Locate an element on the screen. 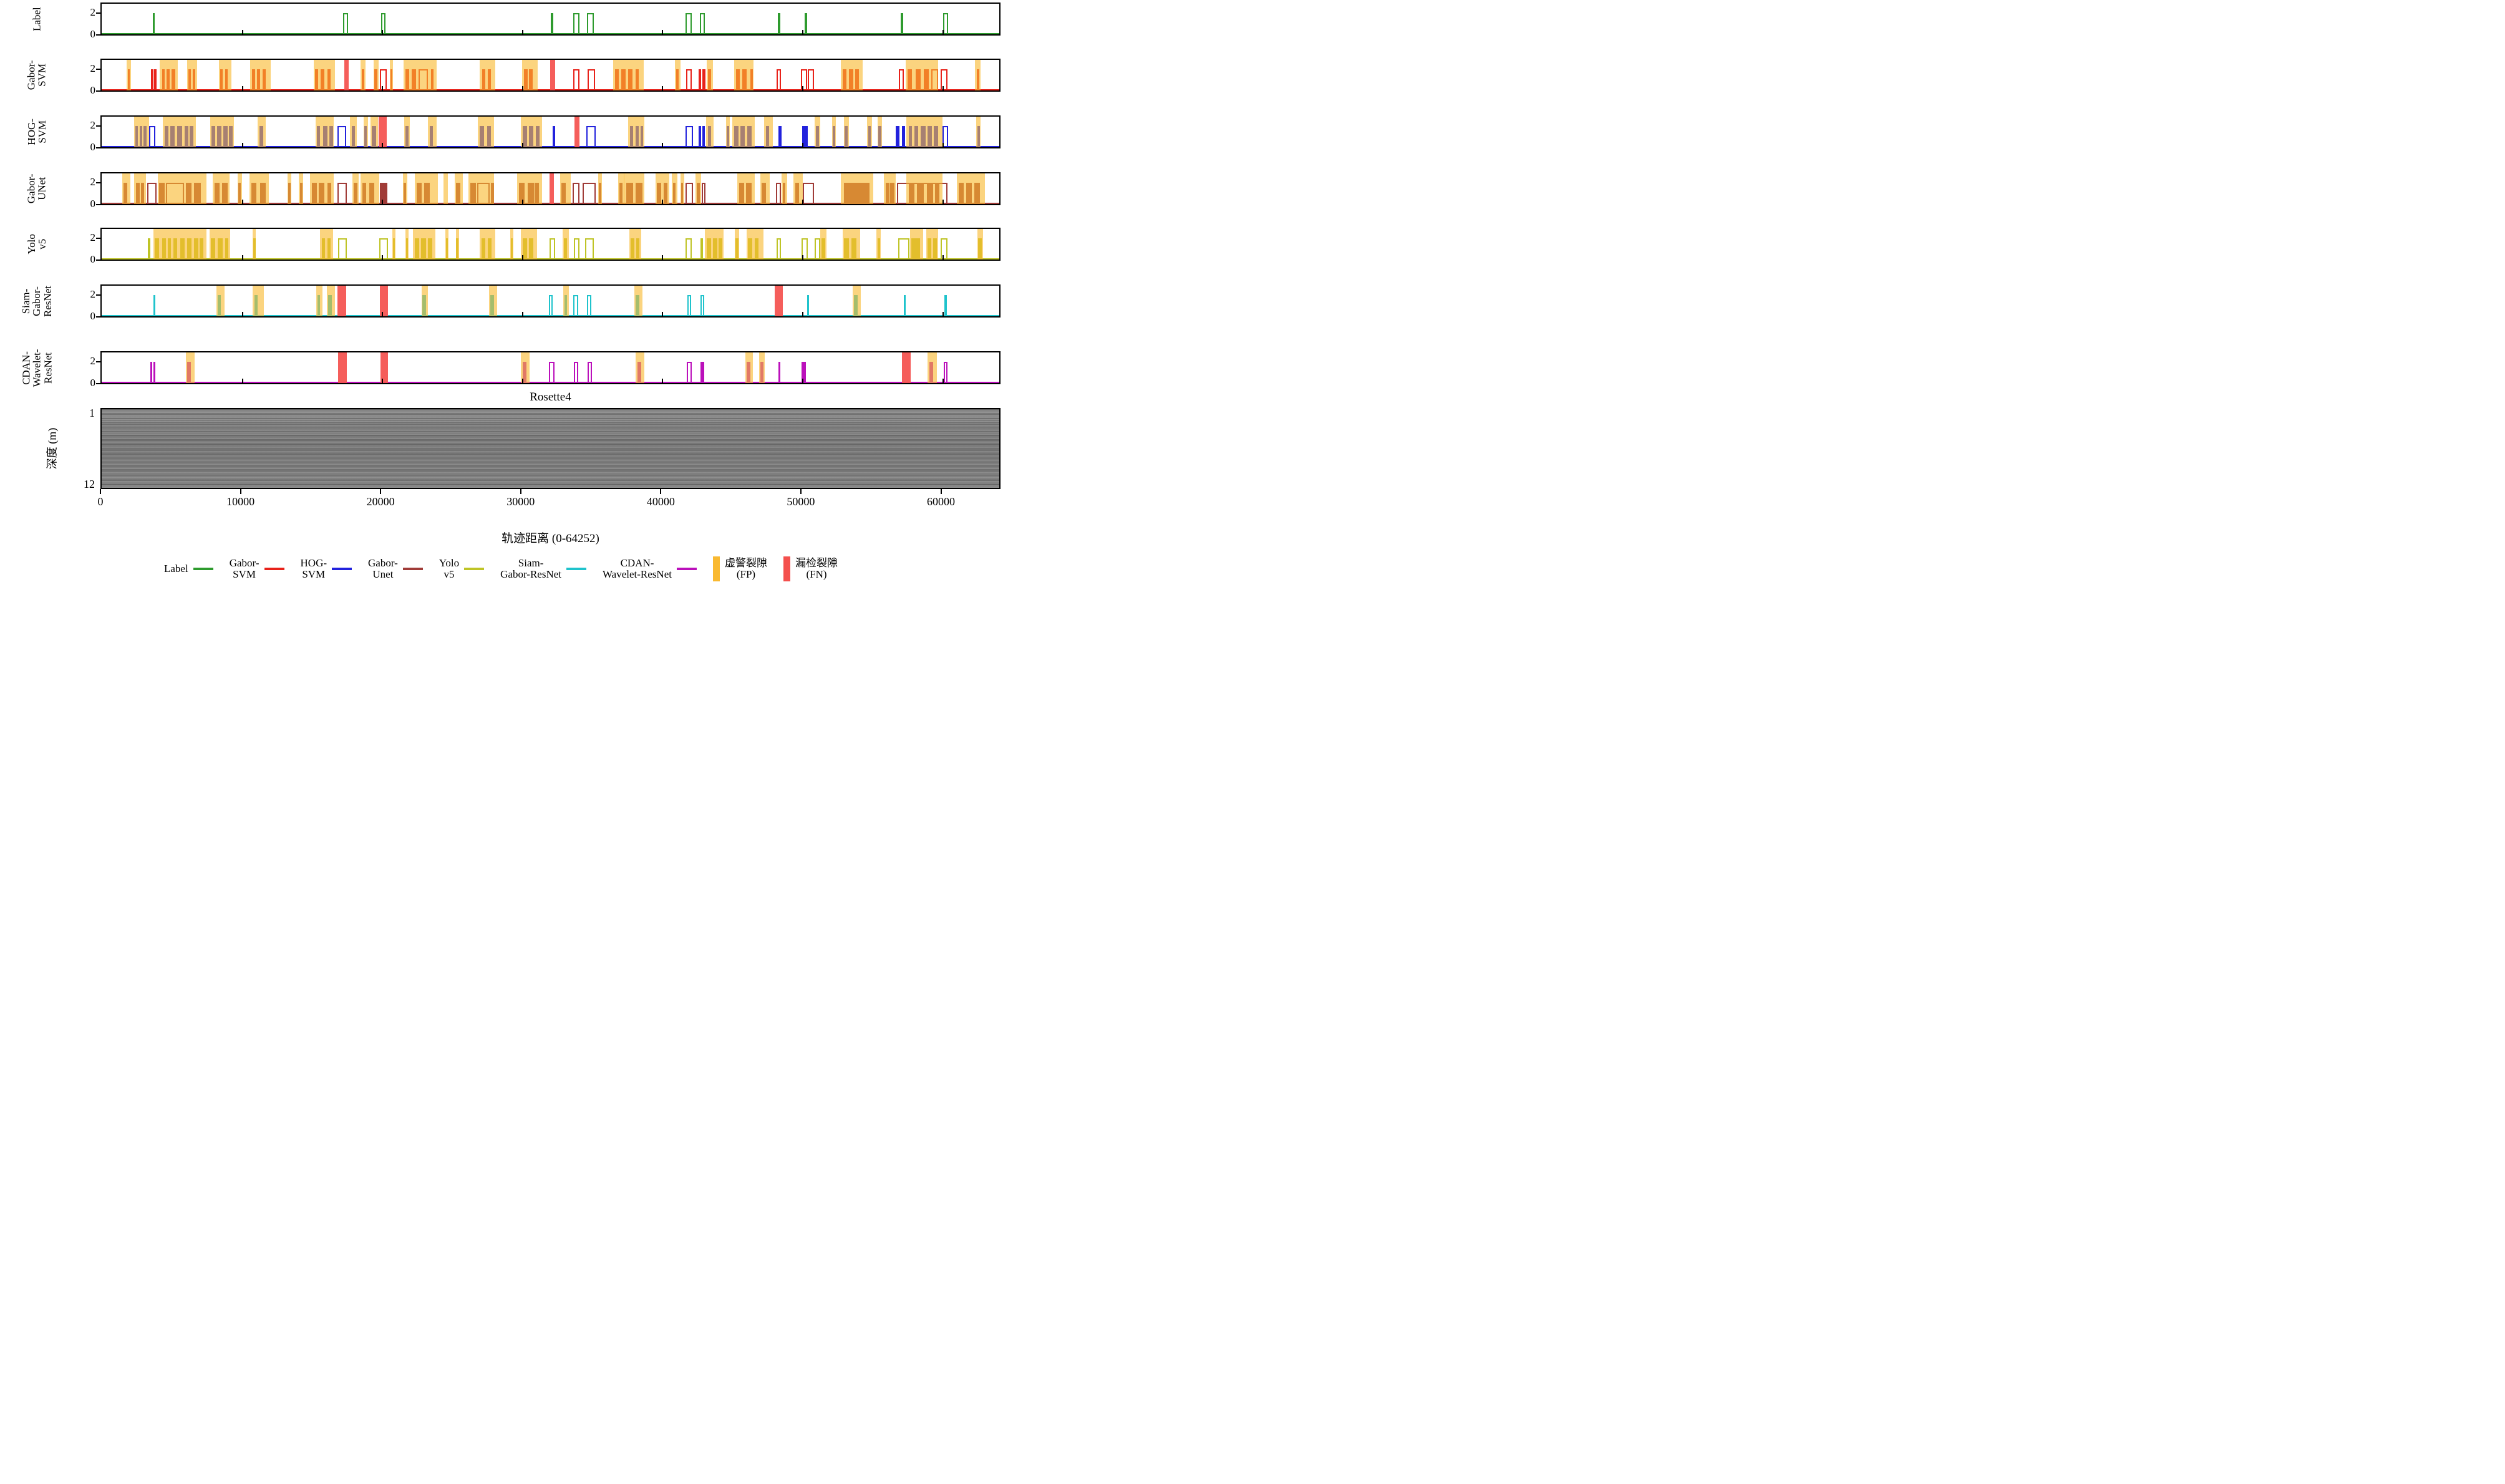 Image resolution: width=2505 pixels, height=1484 pixels. image-strip-title: Rosette4 is located at coordinates (550, 397).